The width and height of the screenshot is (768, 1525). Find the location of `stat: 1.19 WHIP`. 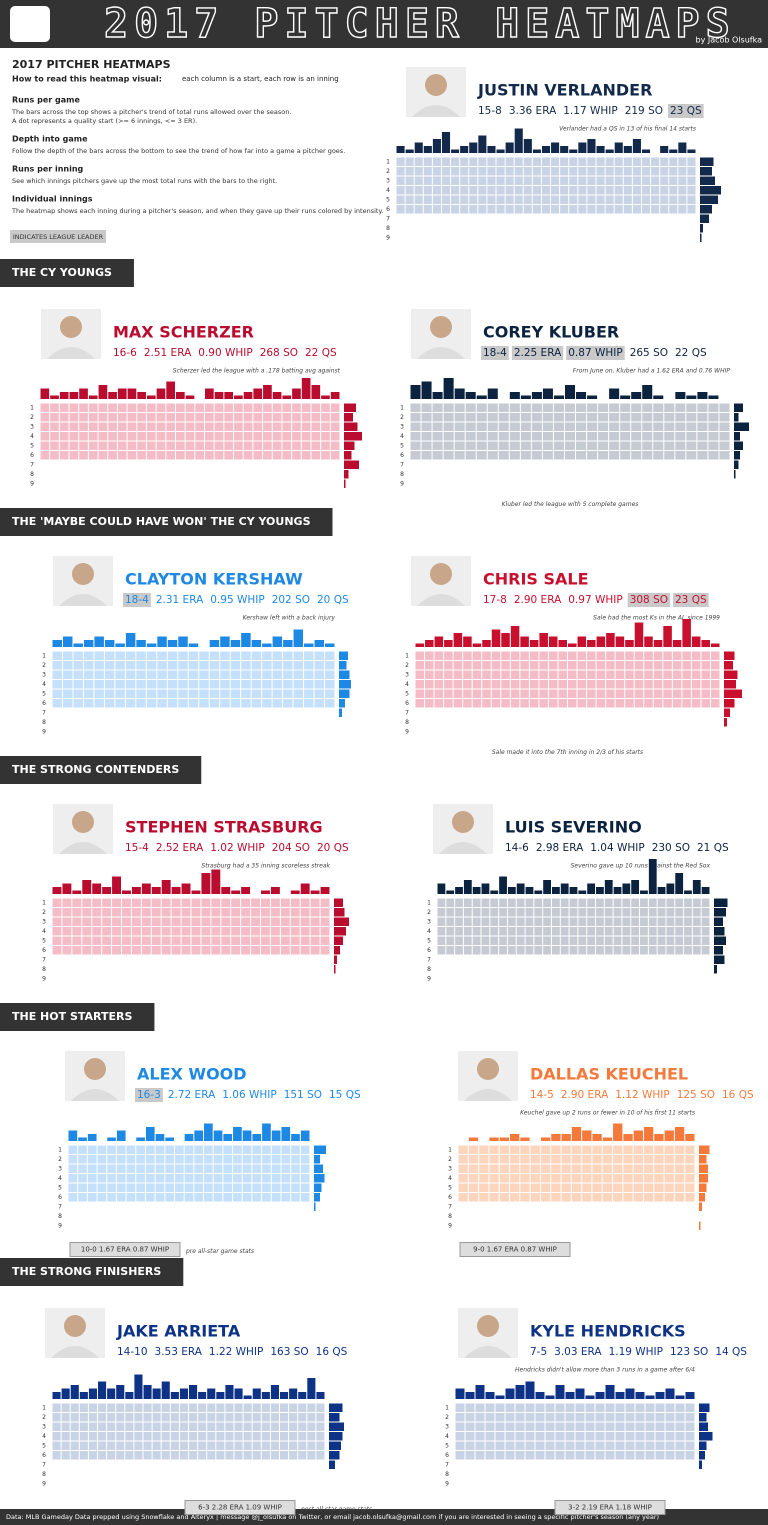

stat: 1.19 WHIP is located at coordinates (636, 1352).